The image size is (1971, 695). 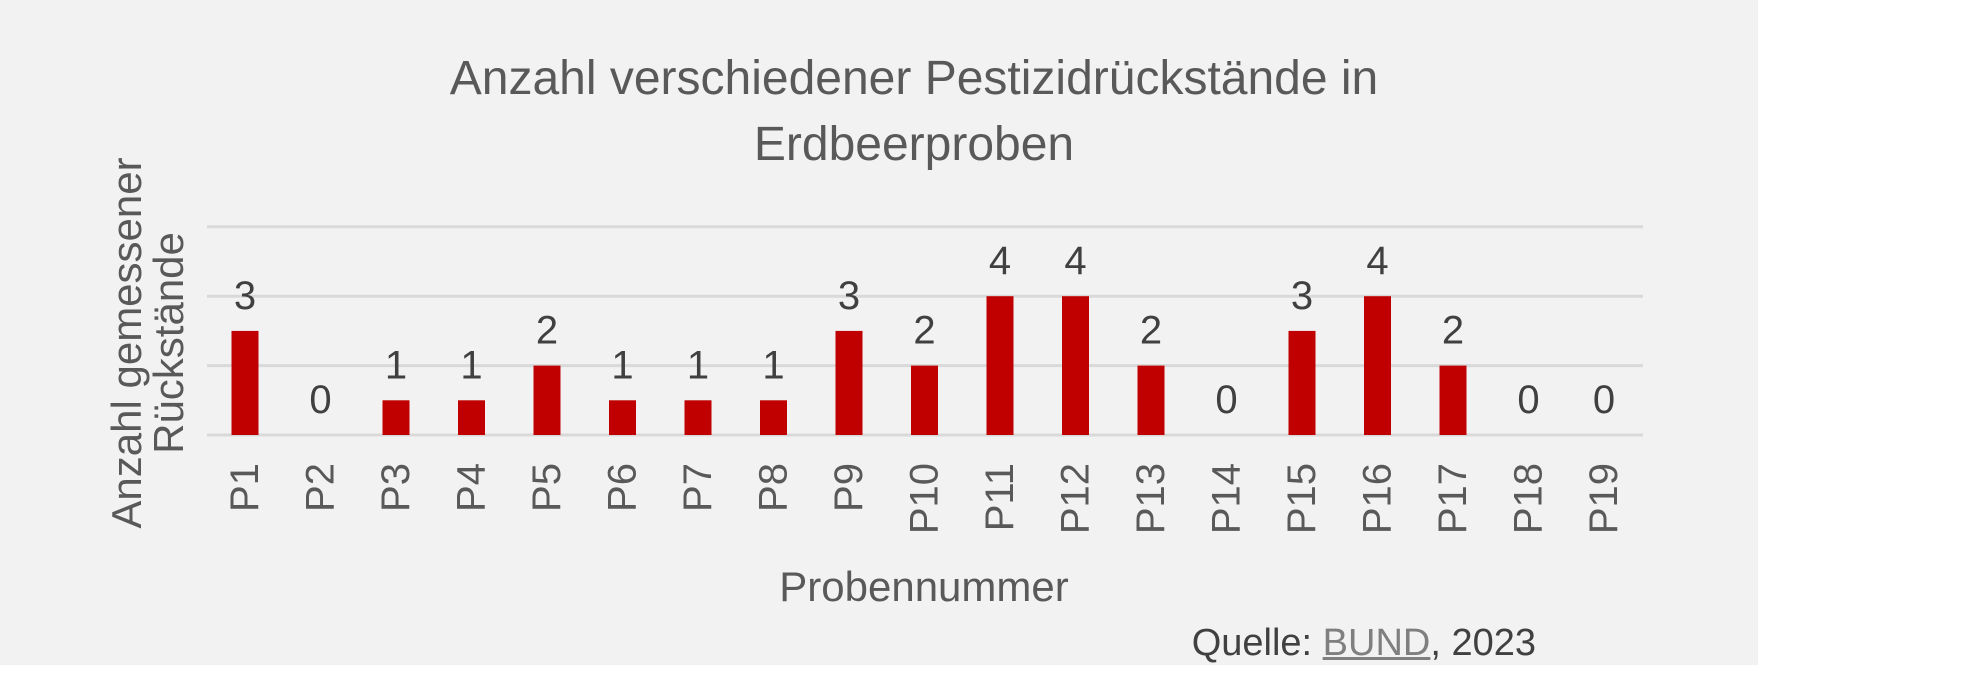 What do you see at coordinates (1227, 498) in the screenshot?
I see `x-tick-p14: P14` at bounding box center [1227, 498].